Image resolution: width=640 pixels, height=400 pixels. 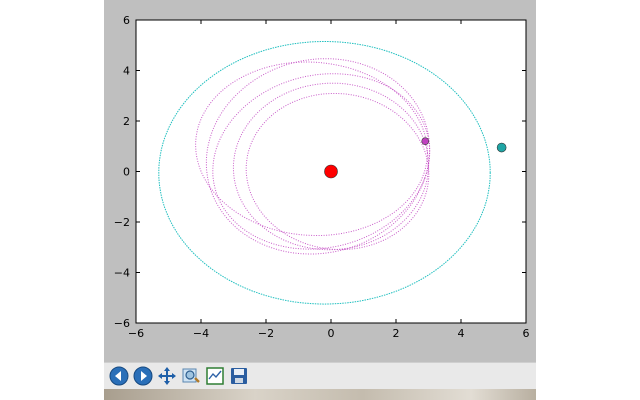 What do you see at coordinates (122, 273) in the screenshot?
I see `y-tick-label: −4` at bounding box center [122, 273].